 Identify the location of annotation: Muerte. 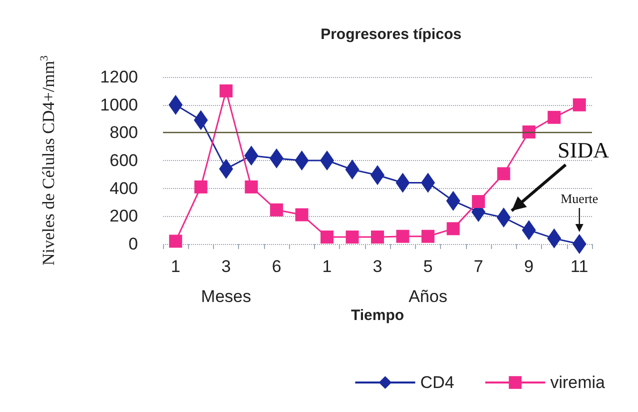
(579, 198).